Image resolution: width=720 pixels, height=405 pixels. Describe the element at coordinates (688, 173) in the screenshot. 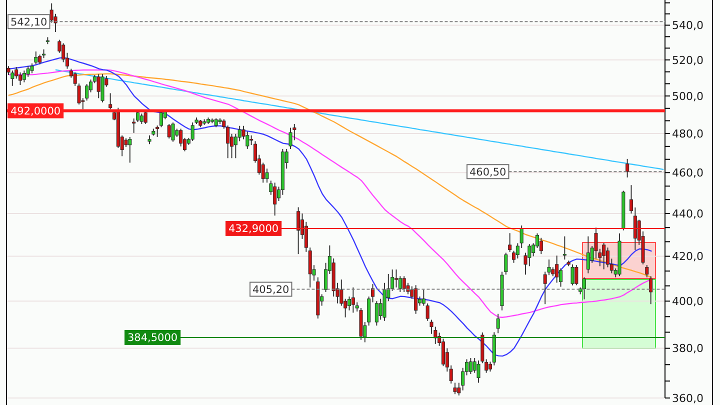

I see `y-tick-label: 460,0` at that location.